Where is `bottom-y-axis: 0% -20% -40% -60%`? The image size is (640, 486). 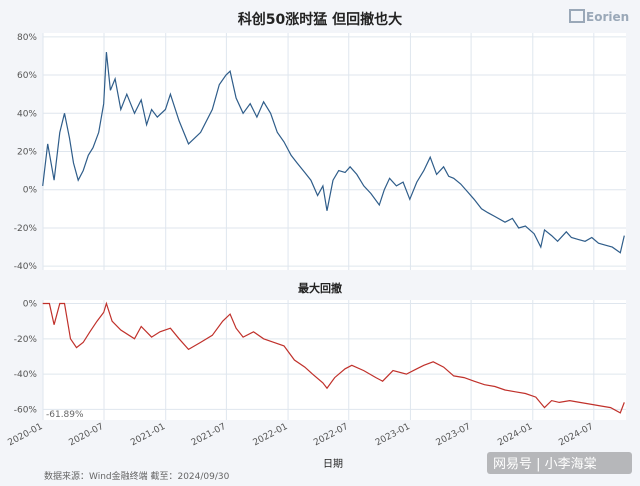 bottom-y-axis: 0% -20% -40% -60% is located at coordinates (26, 358).